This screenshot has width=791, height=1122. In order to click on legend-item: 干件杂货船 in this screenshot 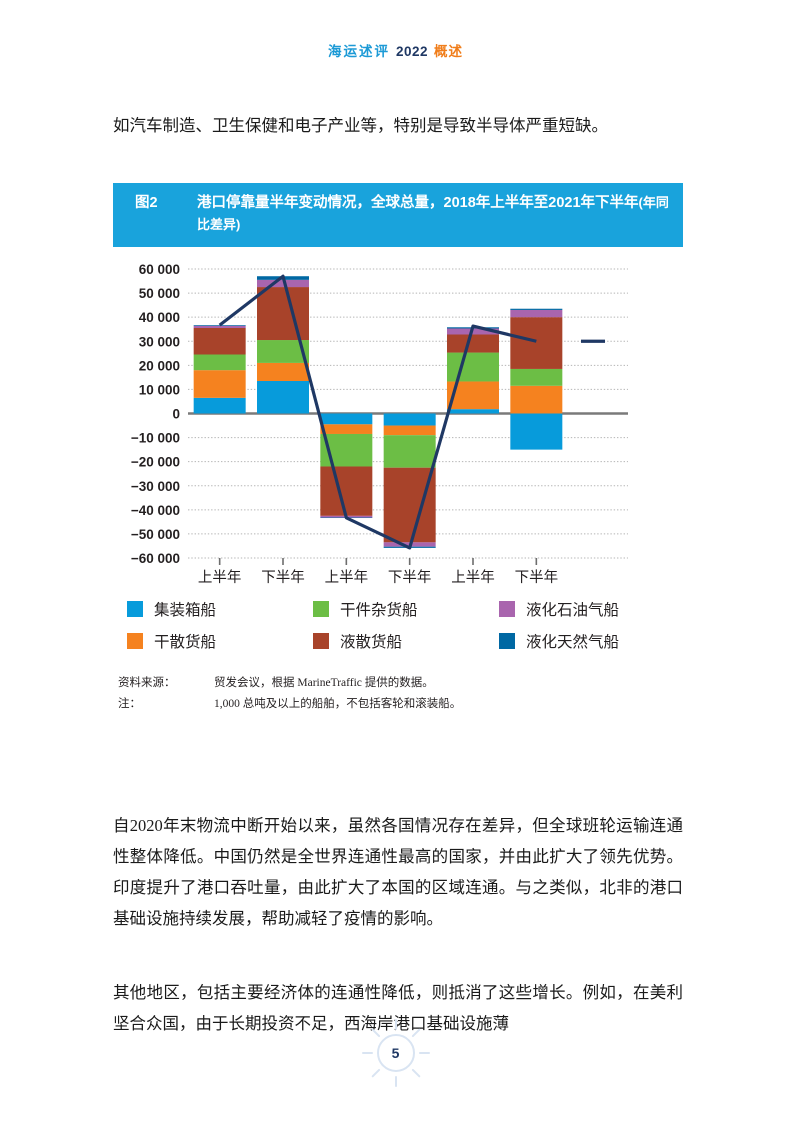, I will do `click(406, 609)`.